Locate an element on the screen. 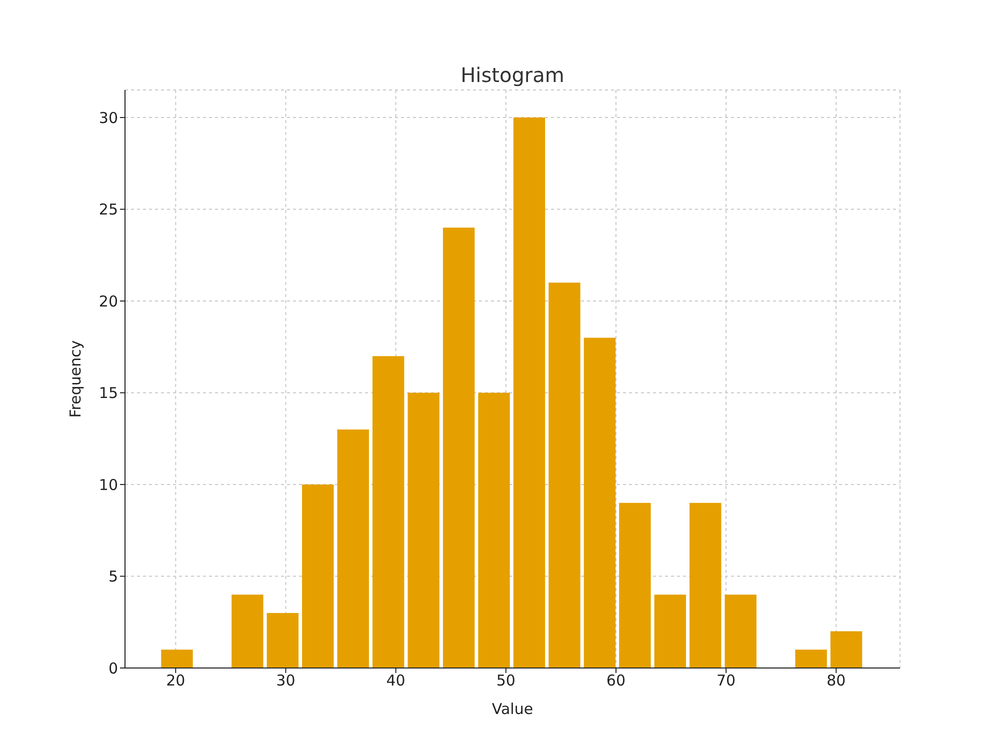 The image size is (1000, 750). x-tick-label: 20 is located at coordinates (176, 681).